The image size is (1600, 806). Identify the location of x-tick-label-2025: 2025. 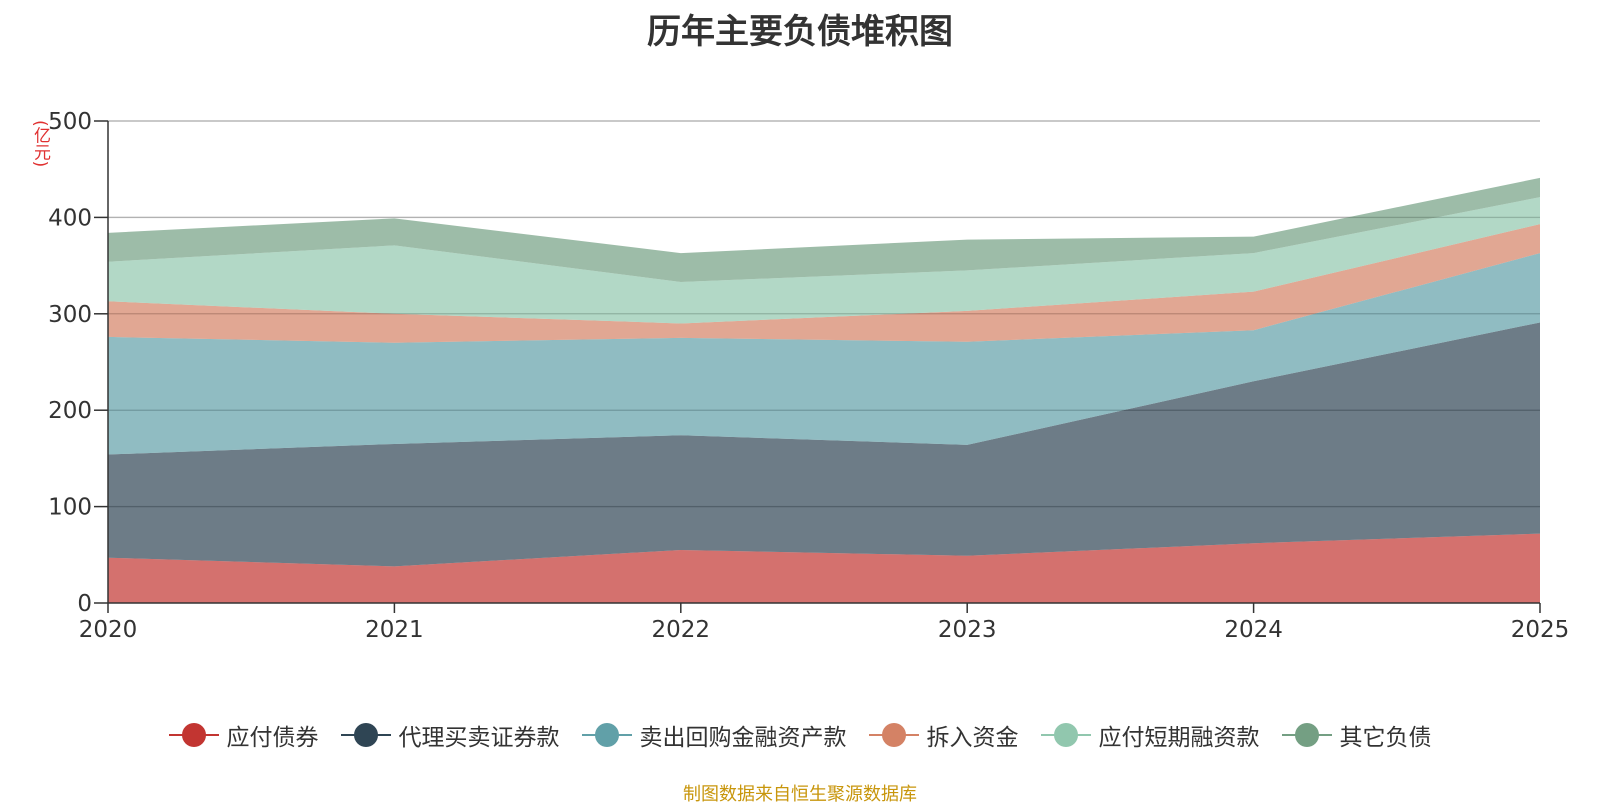
(1540, 630).